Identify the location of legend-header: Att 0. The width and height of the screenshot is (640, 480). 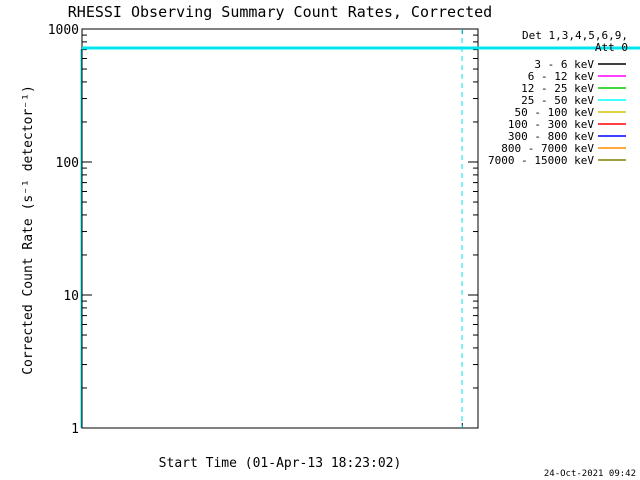
(611, 47).